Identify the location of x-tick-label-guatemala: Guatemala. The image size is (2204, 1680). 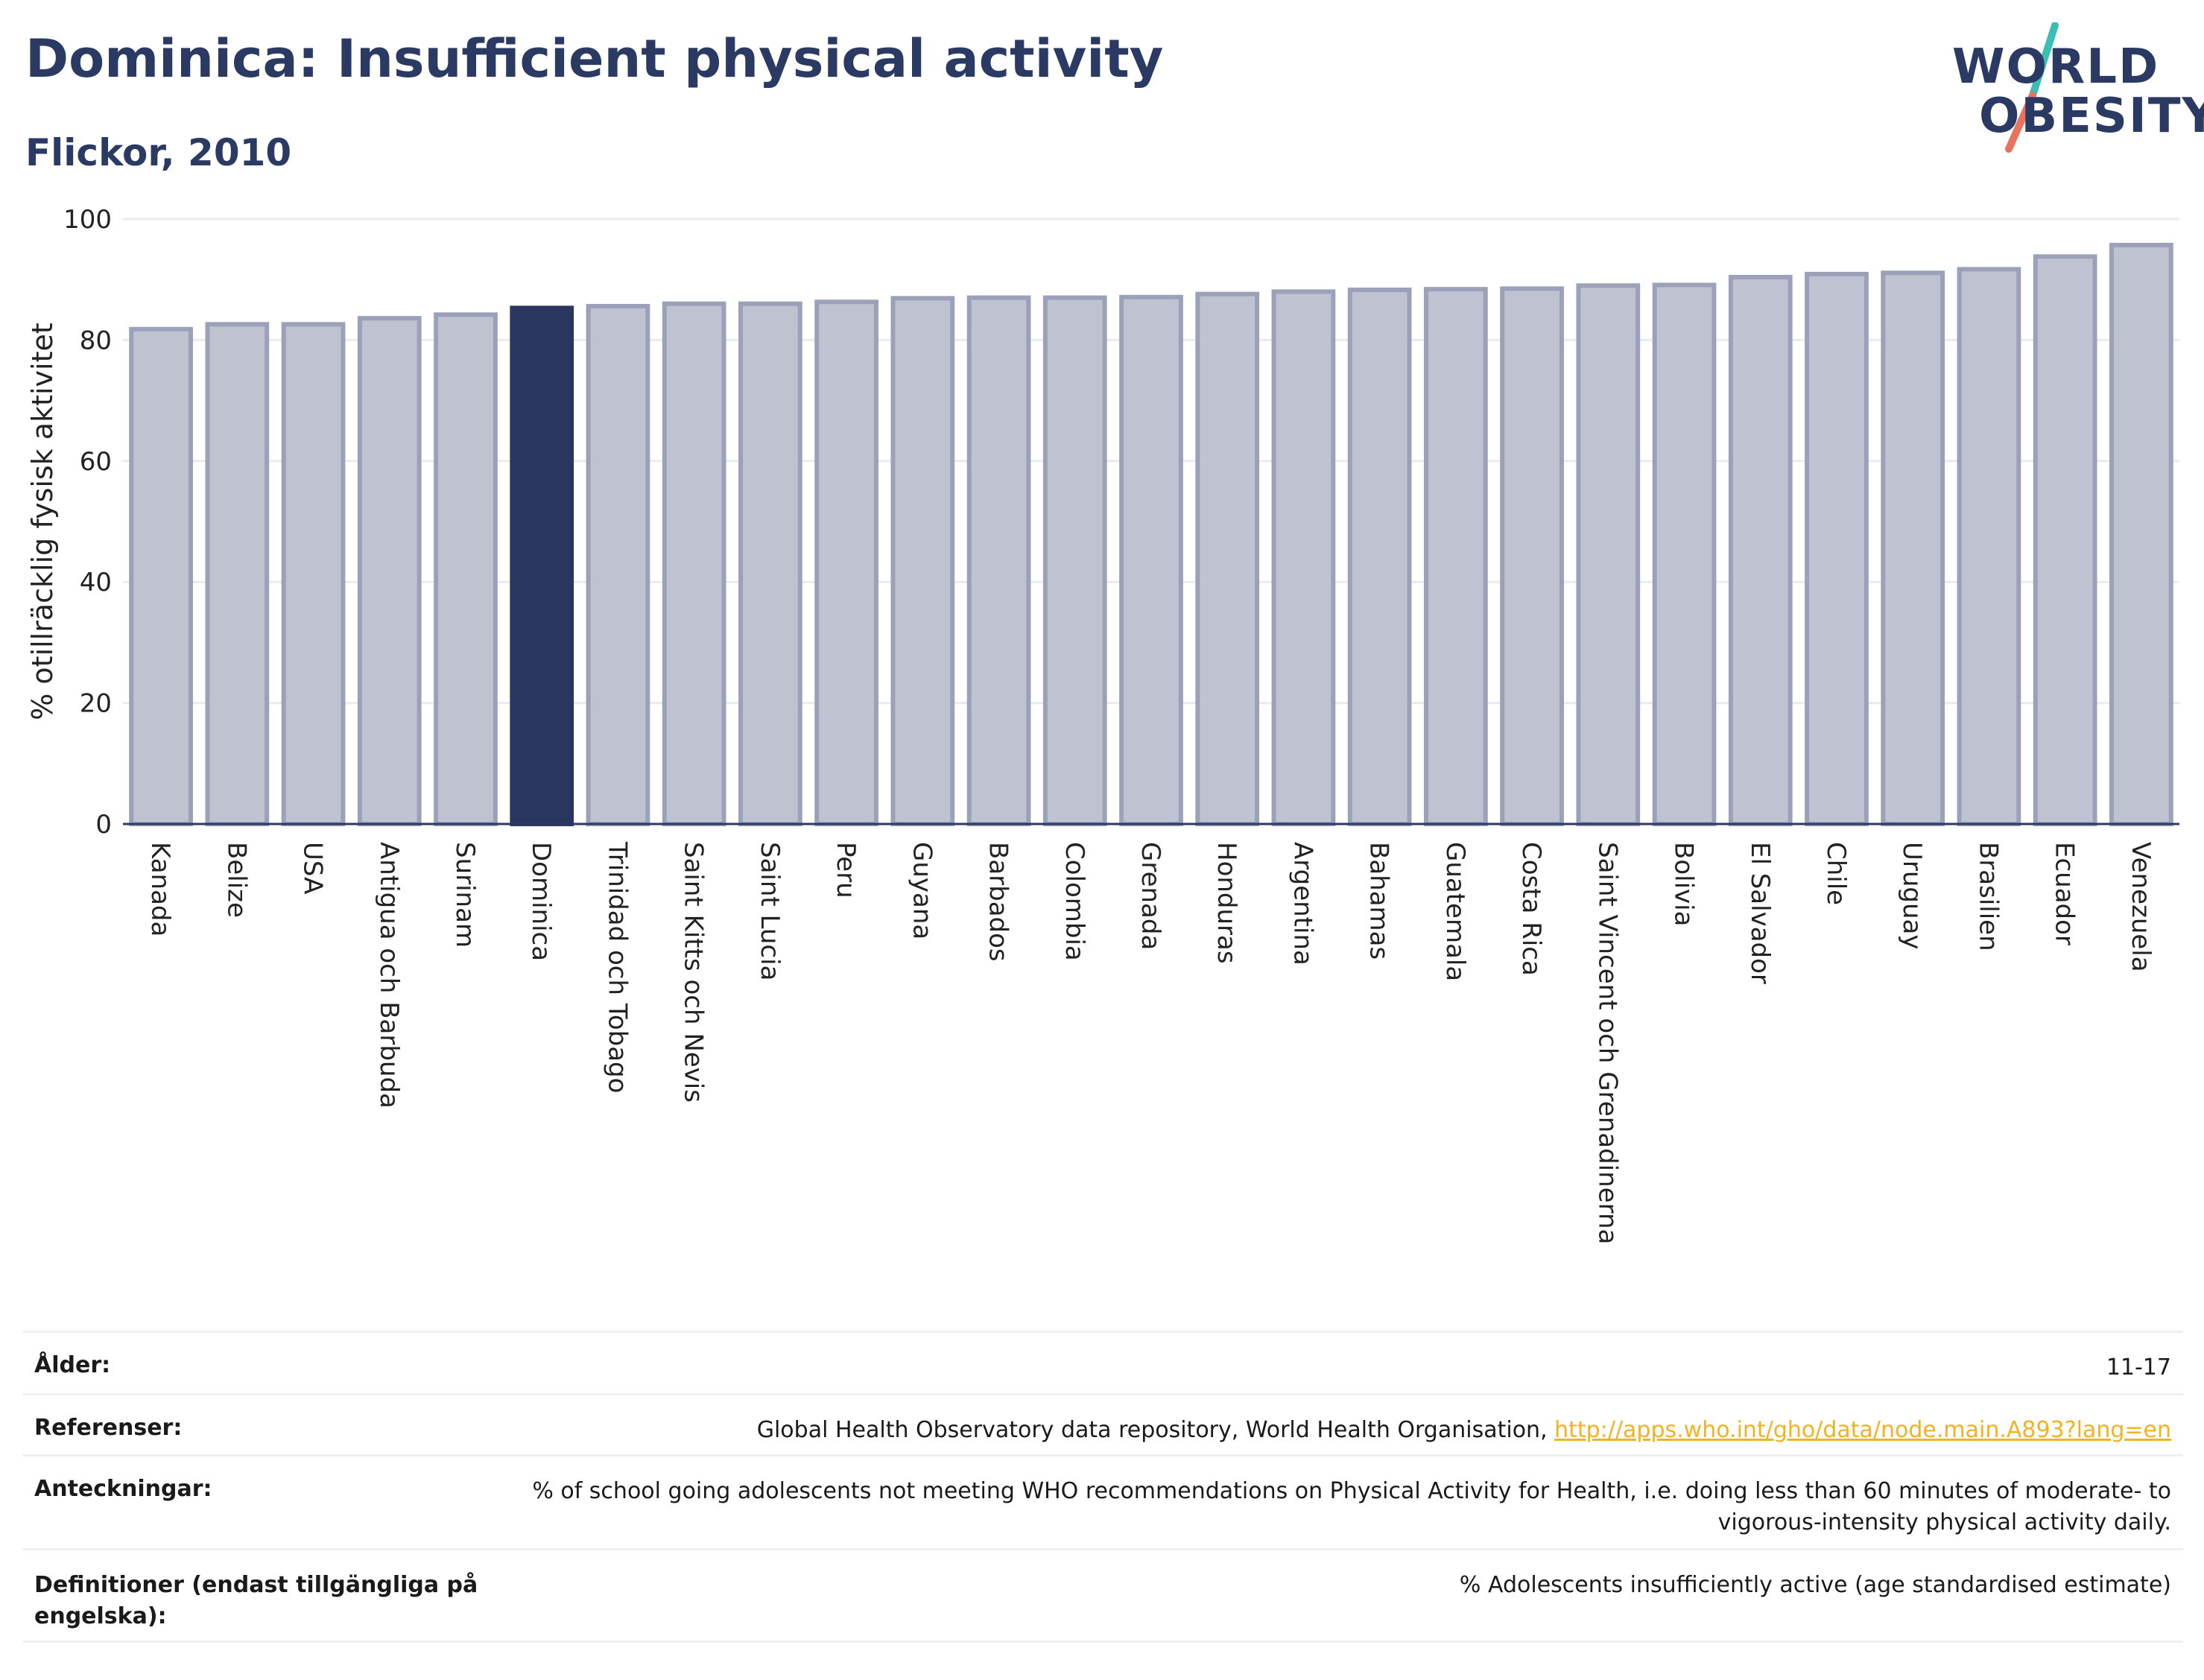
(1455, 911).